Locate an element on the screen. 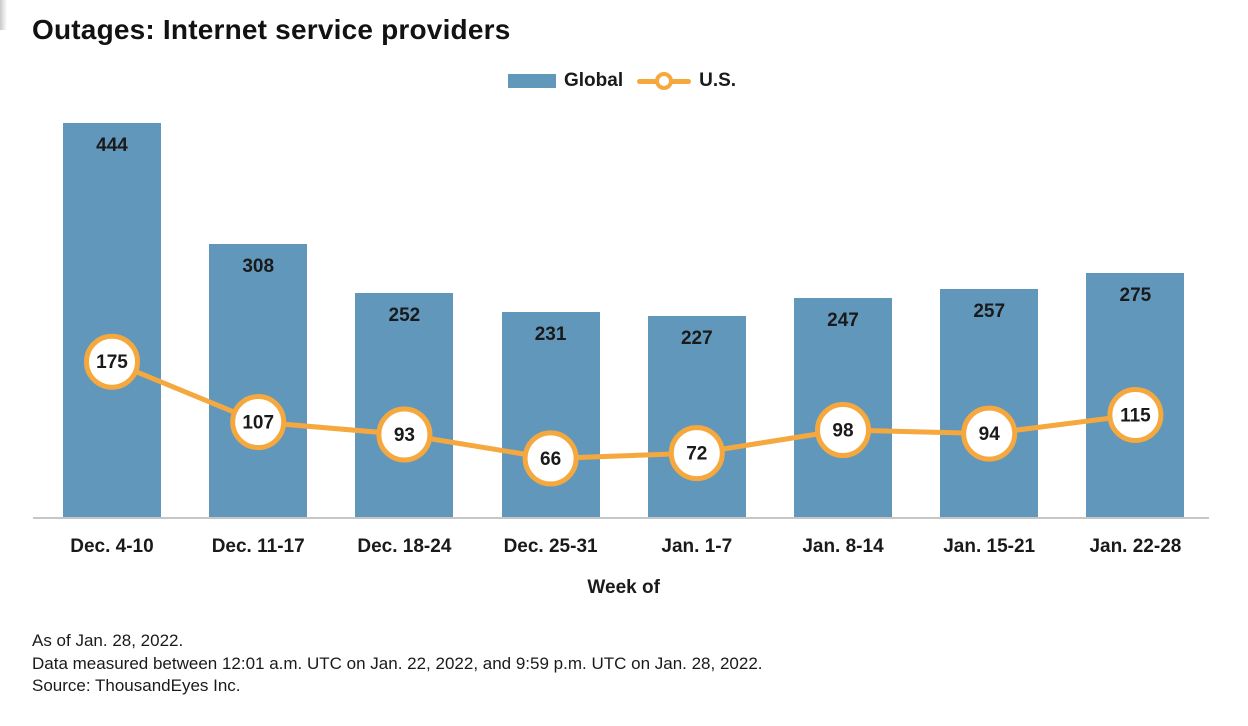 This screenshot has width=1248, height=726. legend-item-global: Global is located at coordinates (565, 81).